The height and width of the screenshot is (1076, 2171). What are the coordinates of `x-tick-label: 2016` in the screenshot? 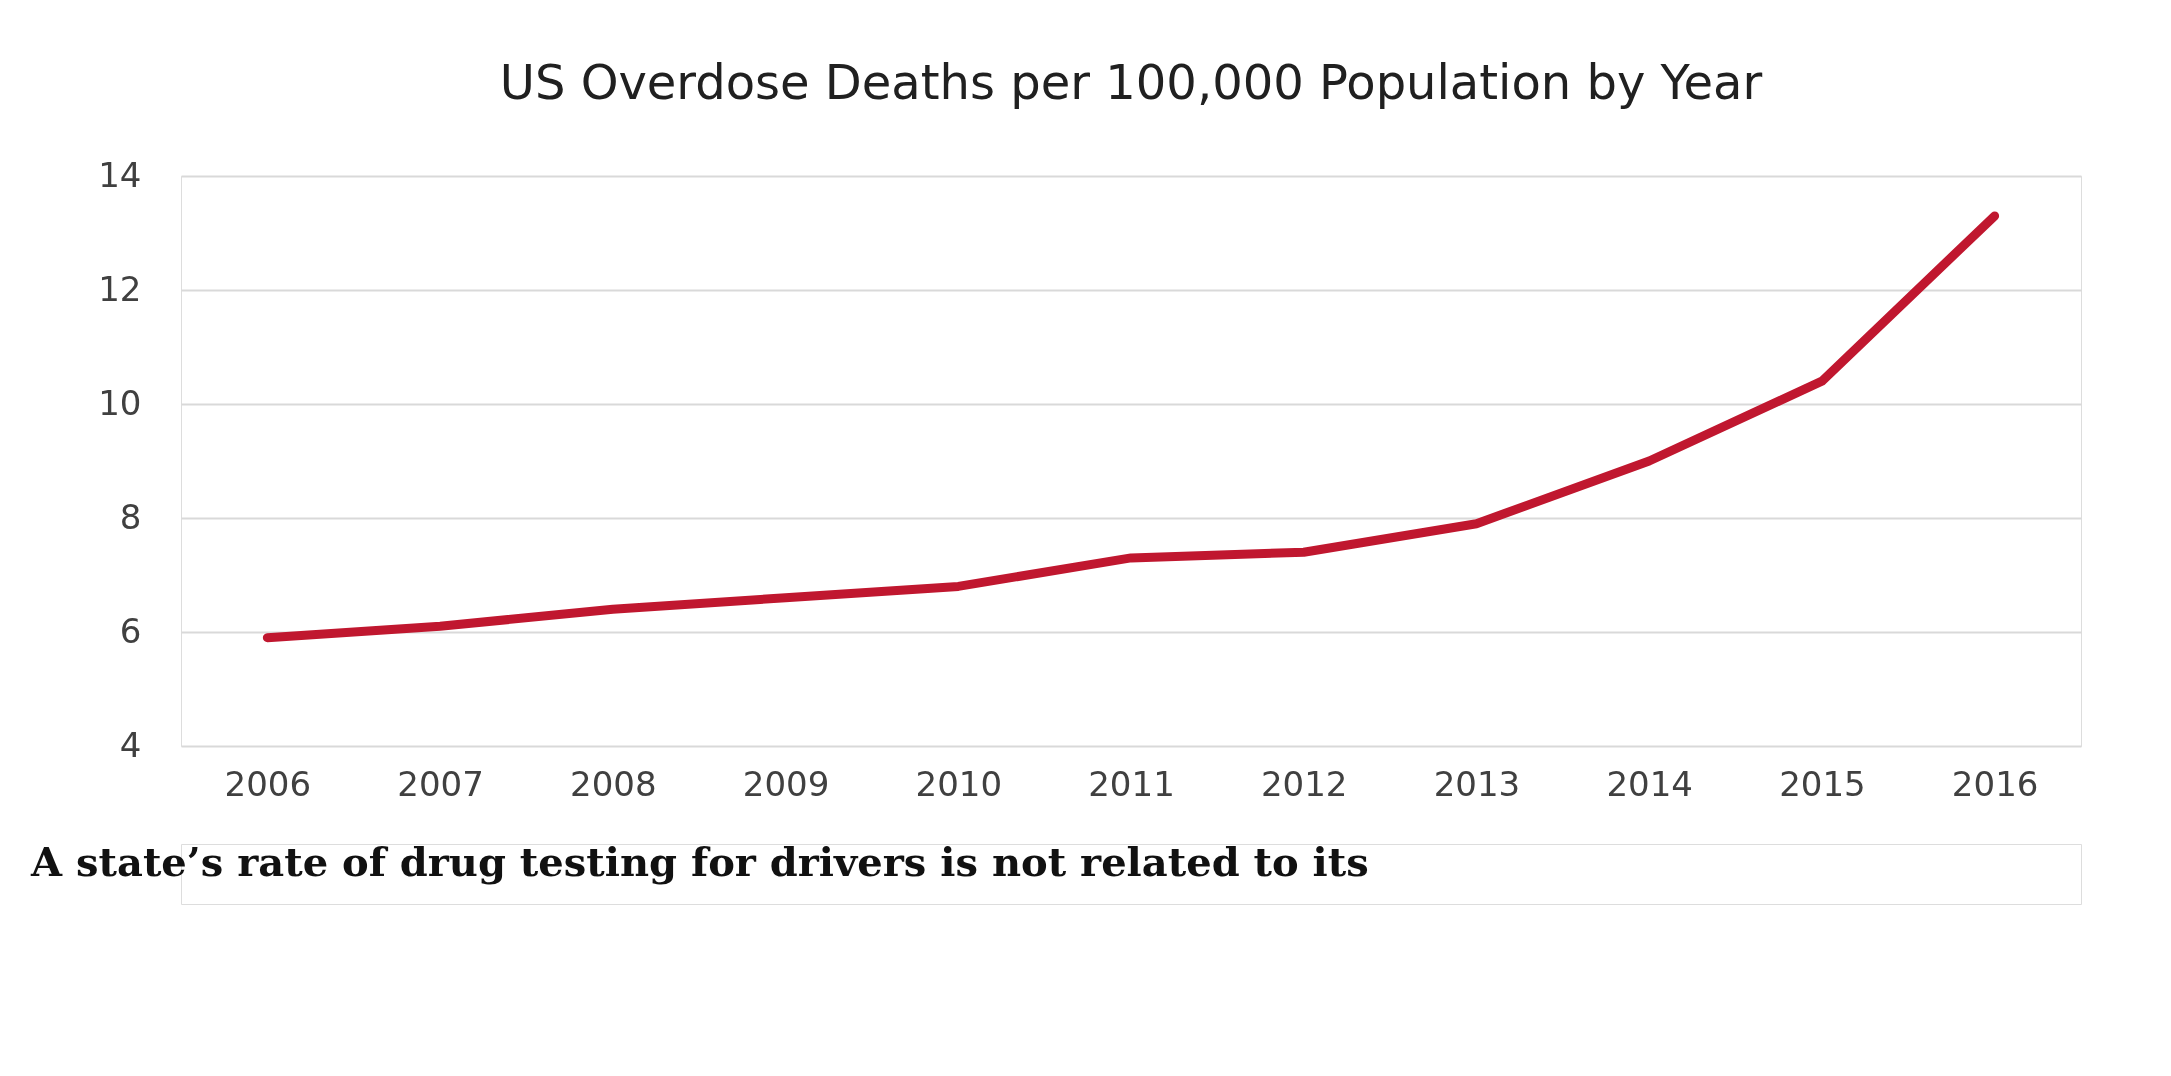 It's located at (1995, 783).